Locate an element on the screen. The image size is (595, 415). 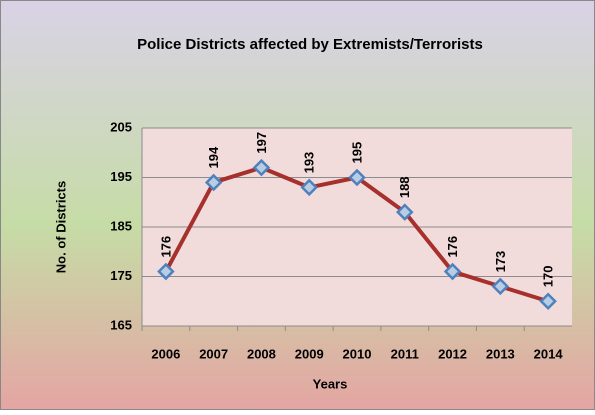
y-axis-title: No. of Districts is located at coordinates (60, 227).